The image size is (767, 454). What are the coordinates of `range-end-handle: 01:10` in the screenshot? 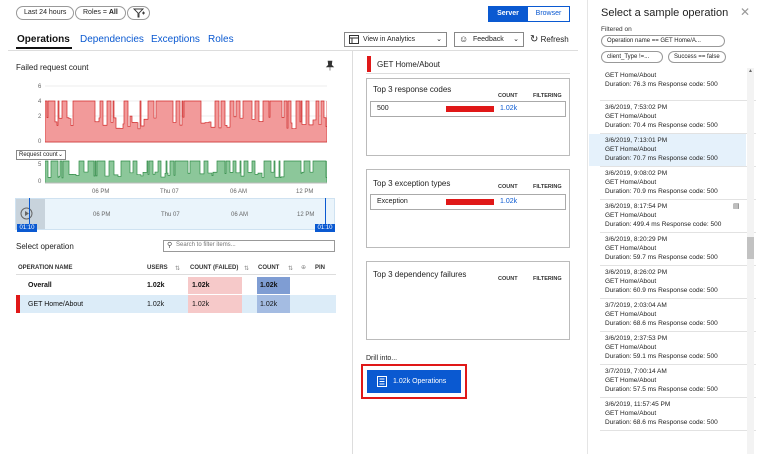 It's located at (325, 228).